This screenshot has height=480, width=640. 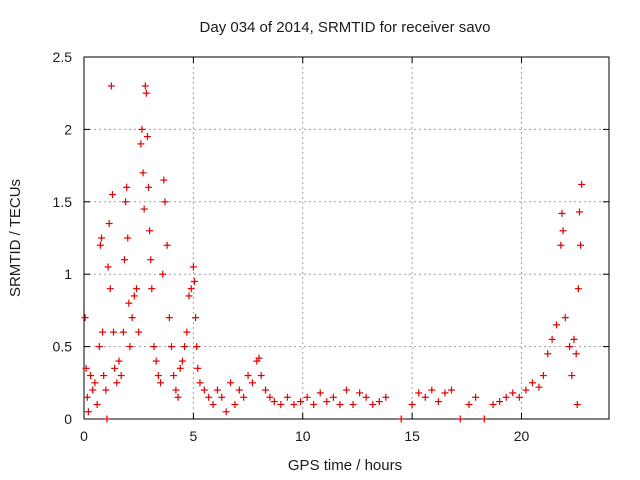 I want to click on y-tick-label: 2, so click(x=68, y=129).